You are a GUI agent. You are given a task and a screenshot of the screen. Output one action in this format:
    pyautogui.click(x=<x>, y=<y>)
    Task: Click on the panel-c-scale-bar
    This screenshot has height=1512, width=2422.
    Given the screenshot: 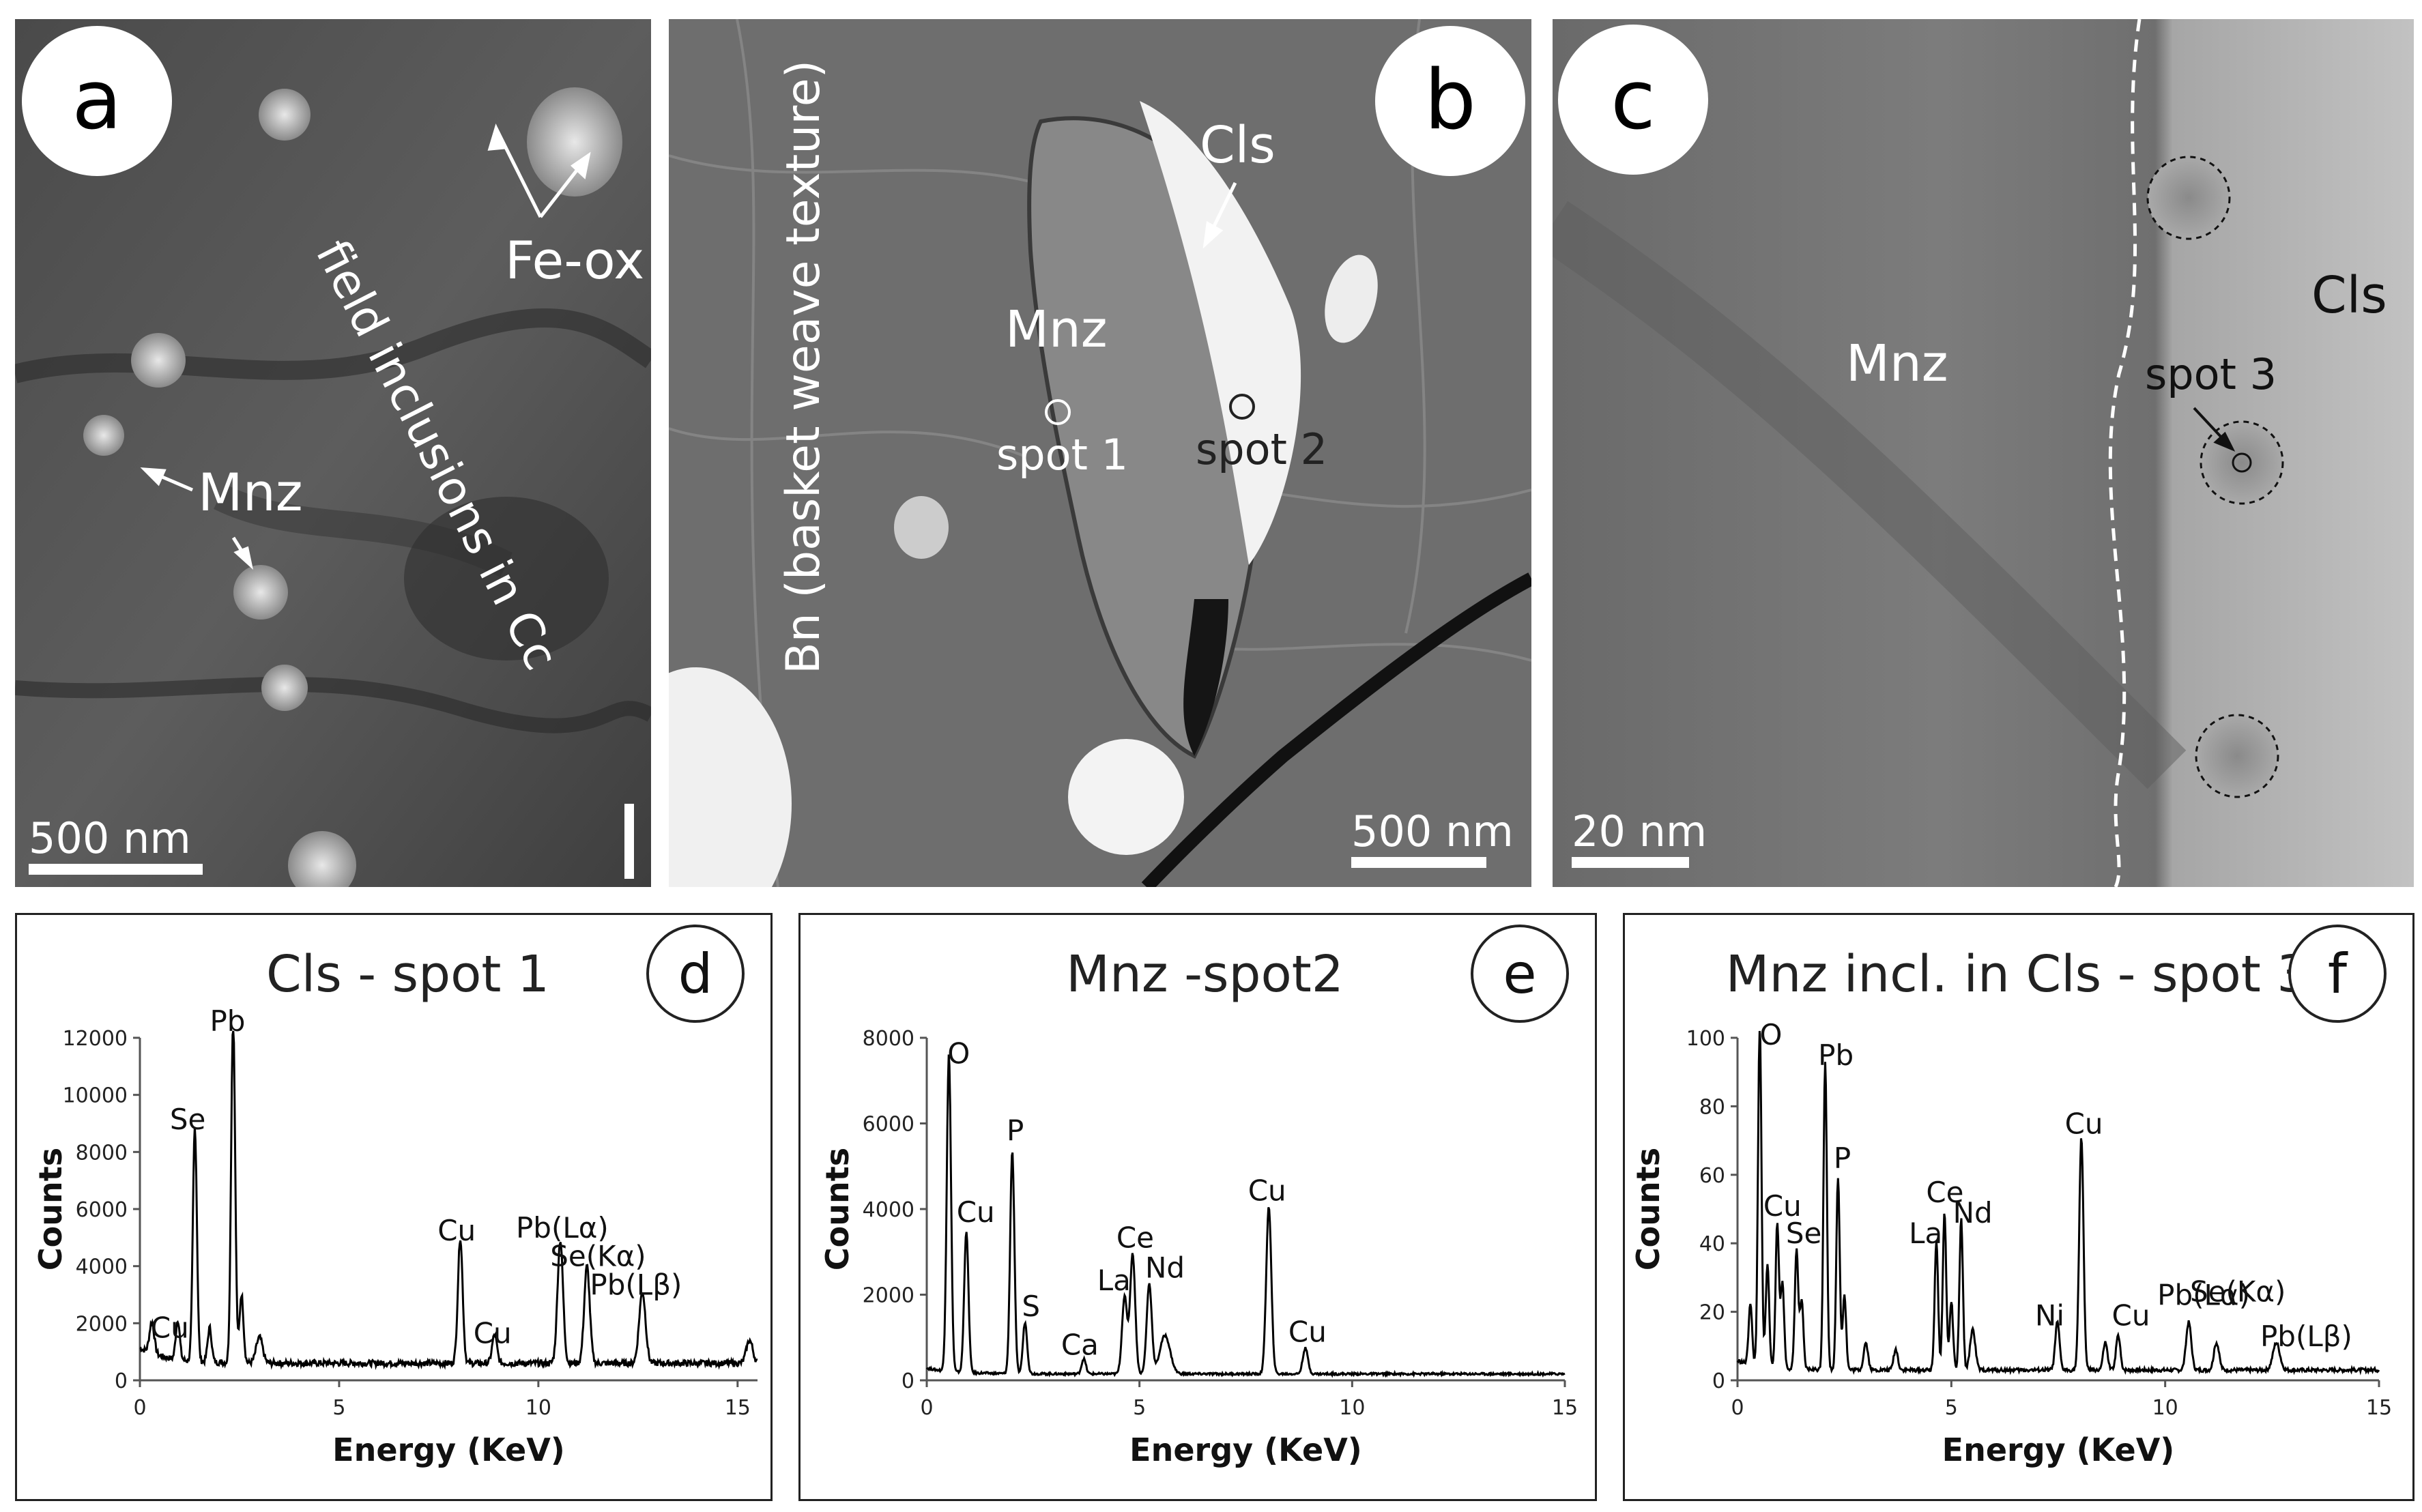 What is the action you would take?
    pyautogui.click(x=1630, y=862)
    